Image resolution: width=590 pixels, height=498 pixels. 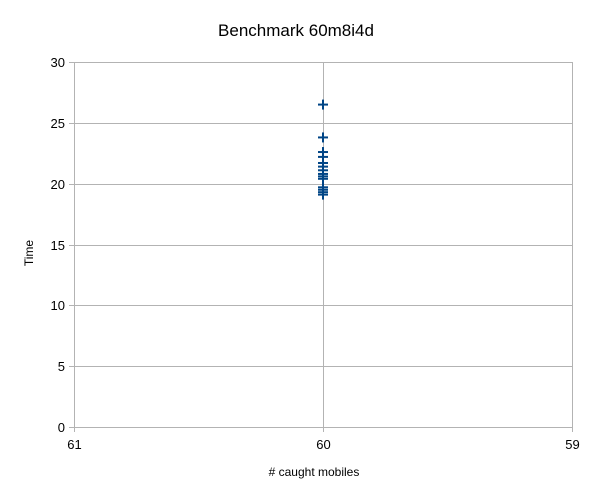 I want to click on x-tick-labels: 61 60 59, so click(x=323, y=444).